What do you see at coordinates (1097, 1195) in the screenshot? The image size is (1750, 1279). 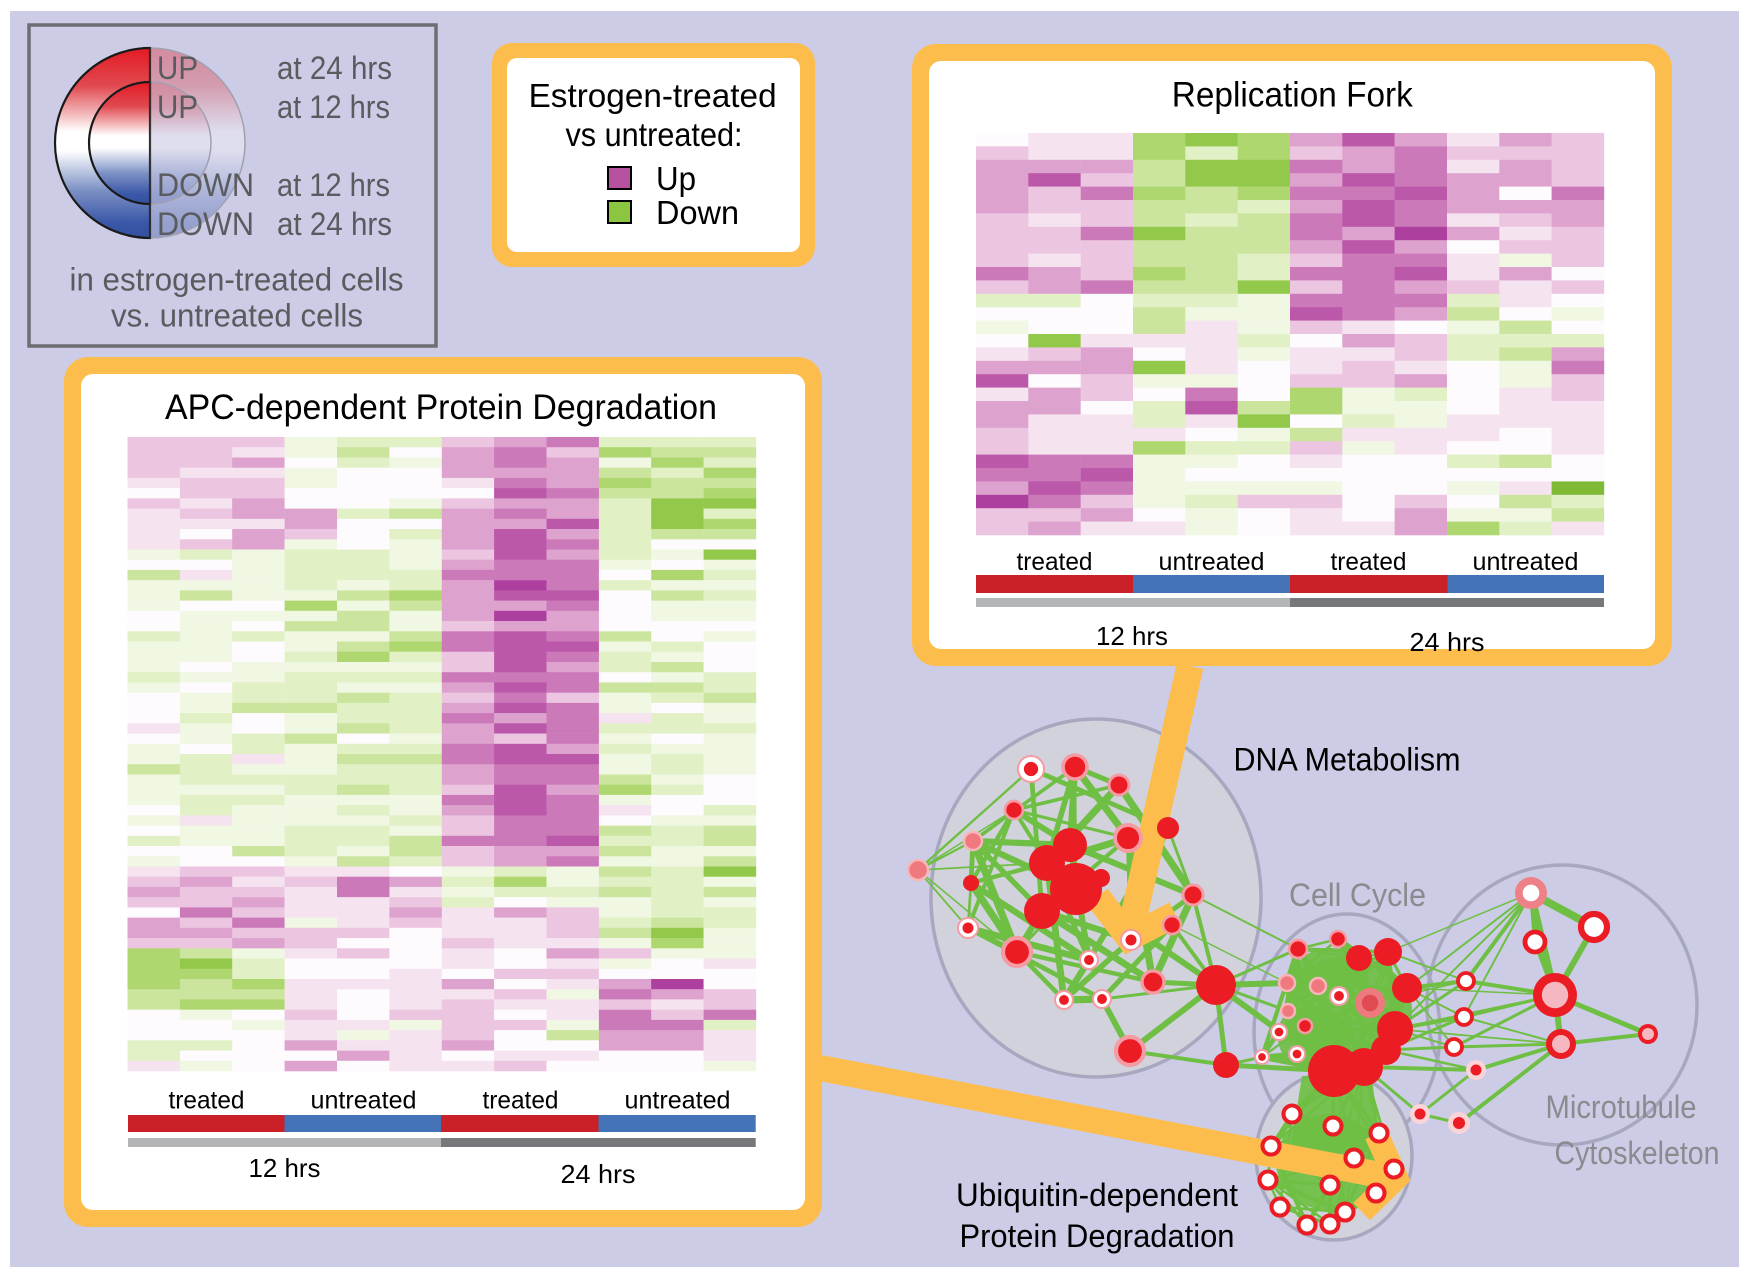 I see `svg-text: Ubiquitin-dependent` at bounding box center [1097, 1195].